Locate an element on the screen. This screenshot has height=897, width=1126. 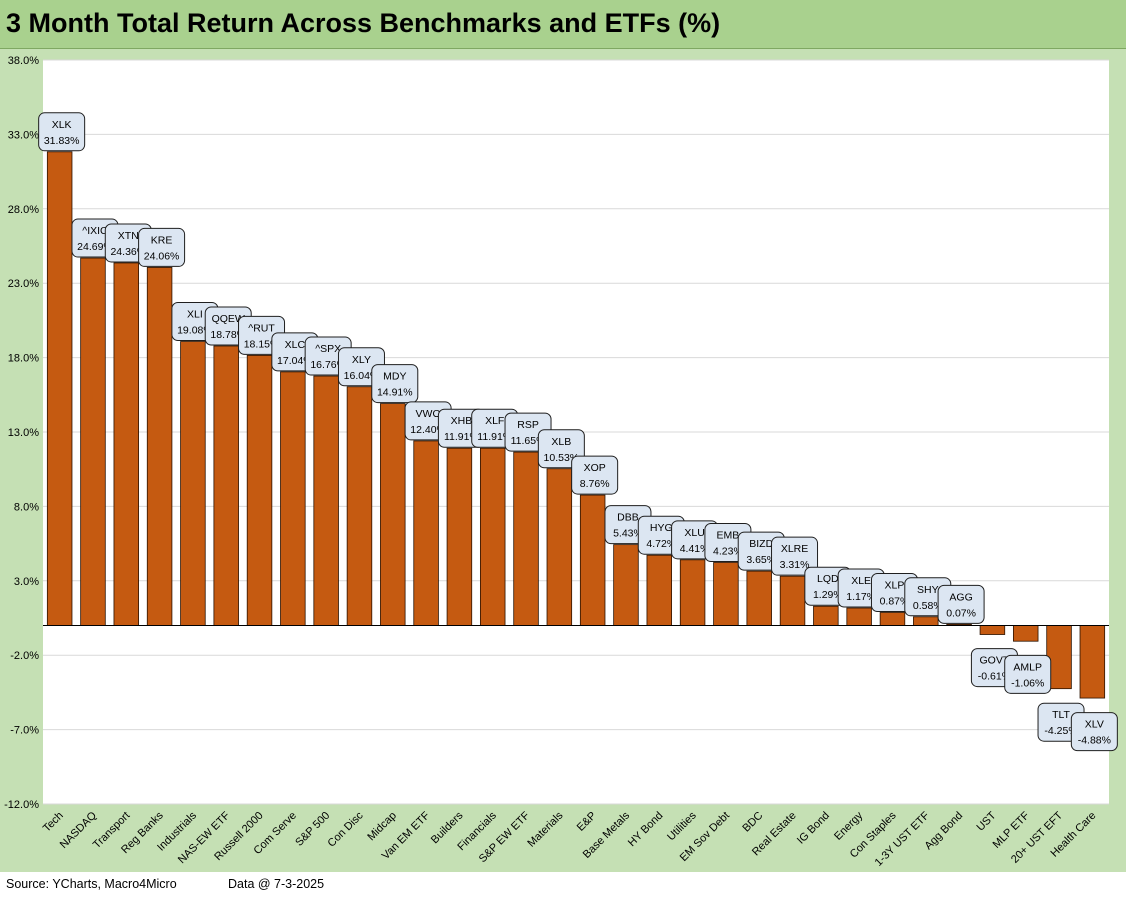
value-label: 0.07% is located at coordinates (961, 613).